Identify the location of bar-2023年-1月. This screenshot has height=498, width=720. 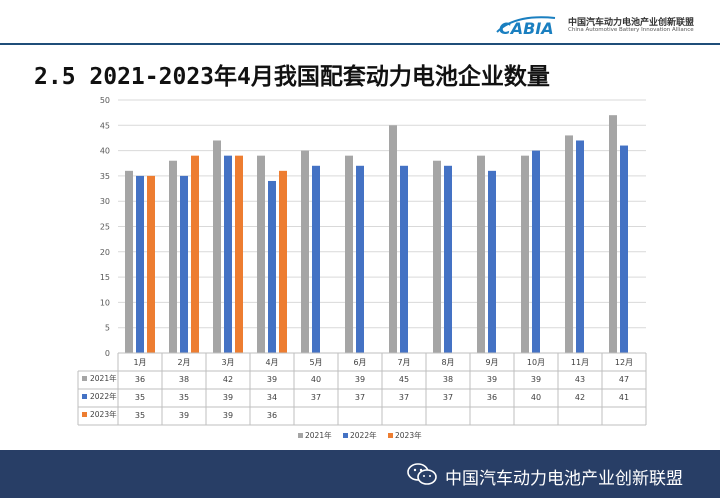
(151, 264).